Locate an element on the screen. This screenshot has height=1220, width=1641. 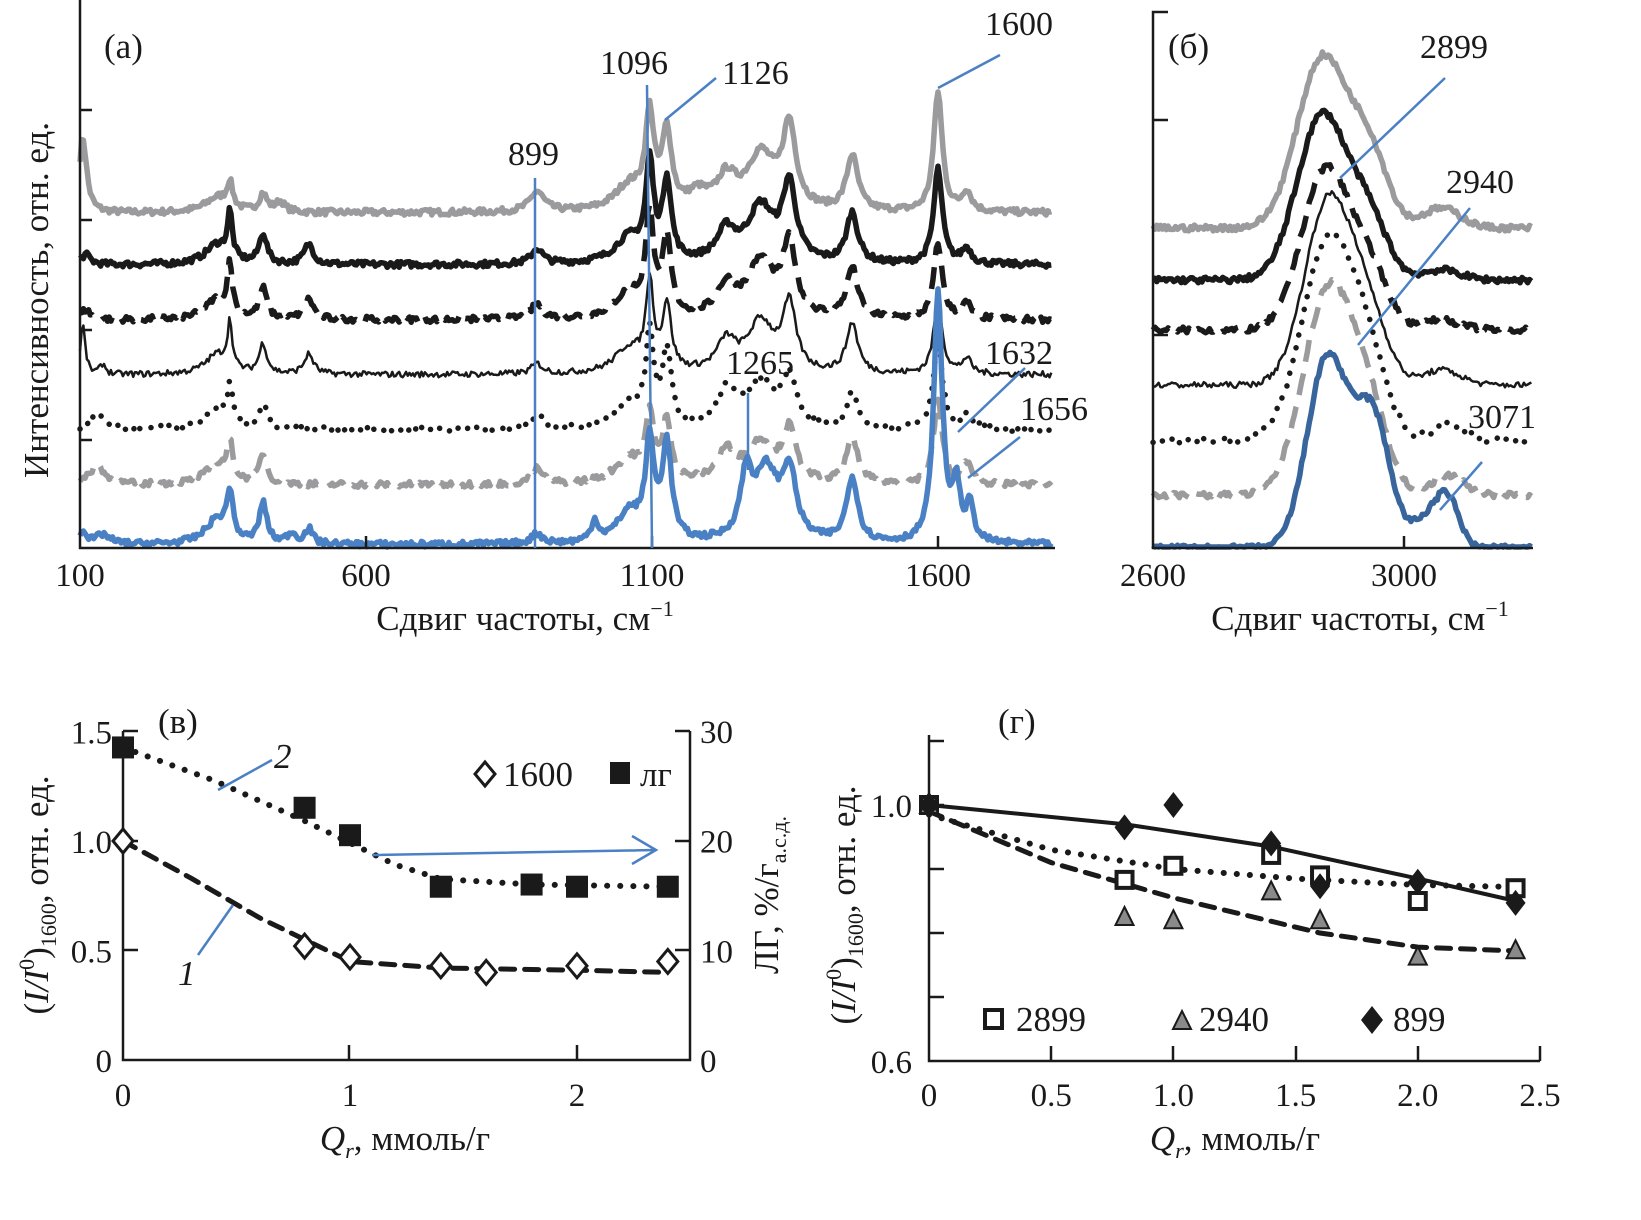
x-tick-label: 1.0 is located at coordinates (1173, 1096).